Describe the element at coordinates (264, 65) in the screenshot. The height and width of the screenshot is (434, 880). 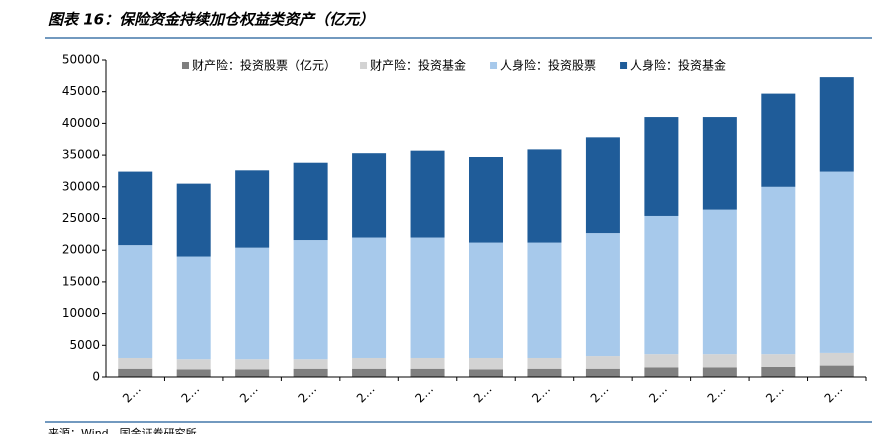
I see `legend-label: 财产险：投资股票（亿元）` at that location.